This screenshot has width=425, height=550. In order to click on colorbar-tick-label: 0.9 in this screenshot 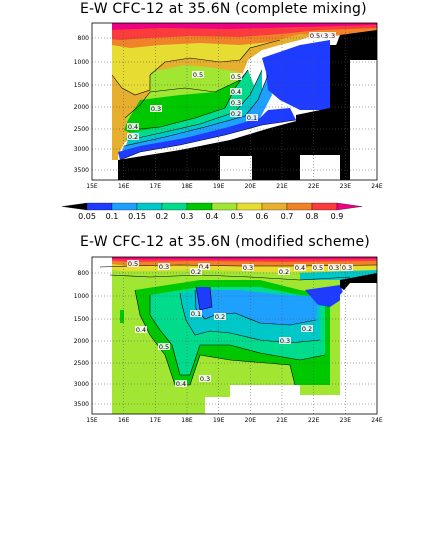, I will do `click(337, 216)`.